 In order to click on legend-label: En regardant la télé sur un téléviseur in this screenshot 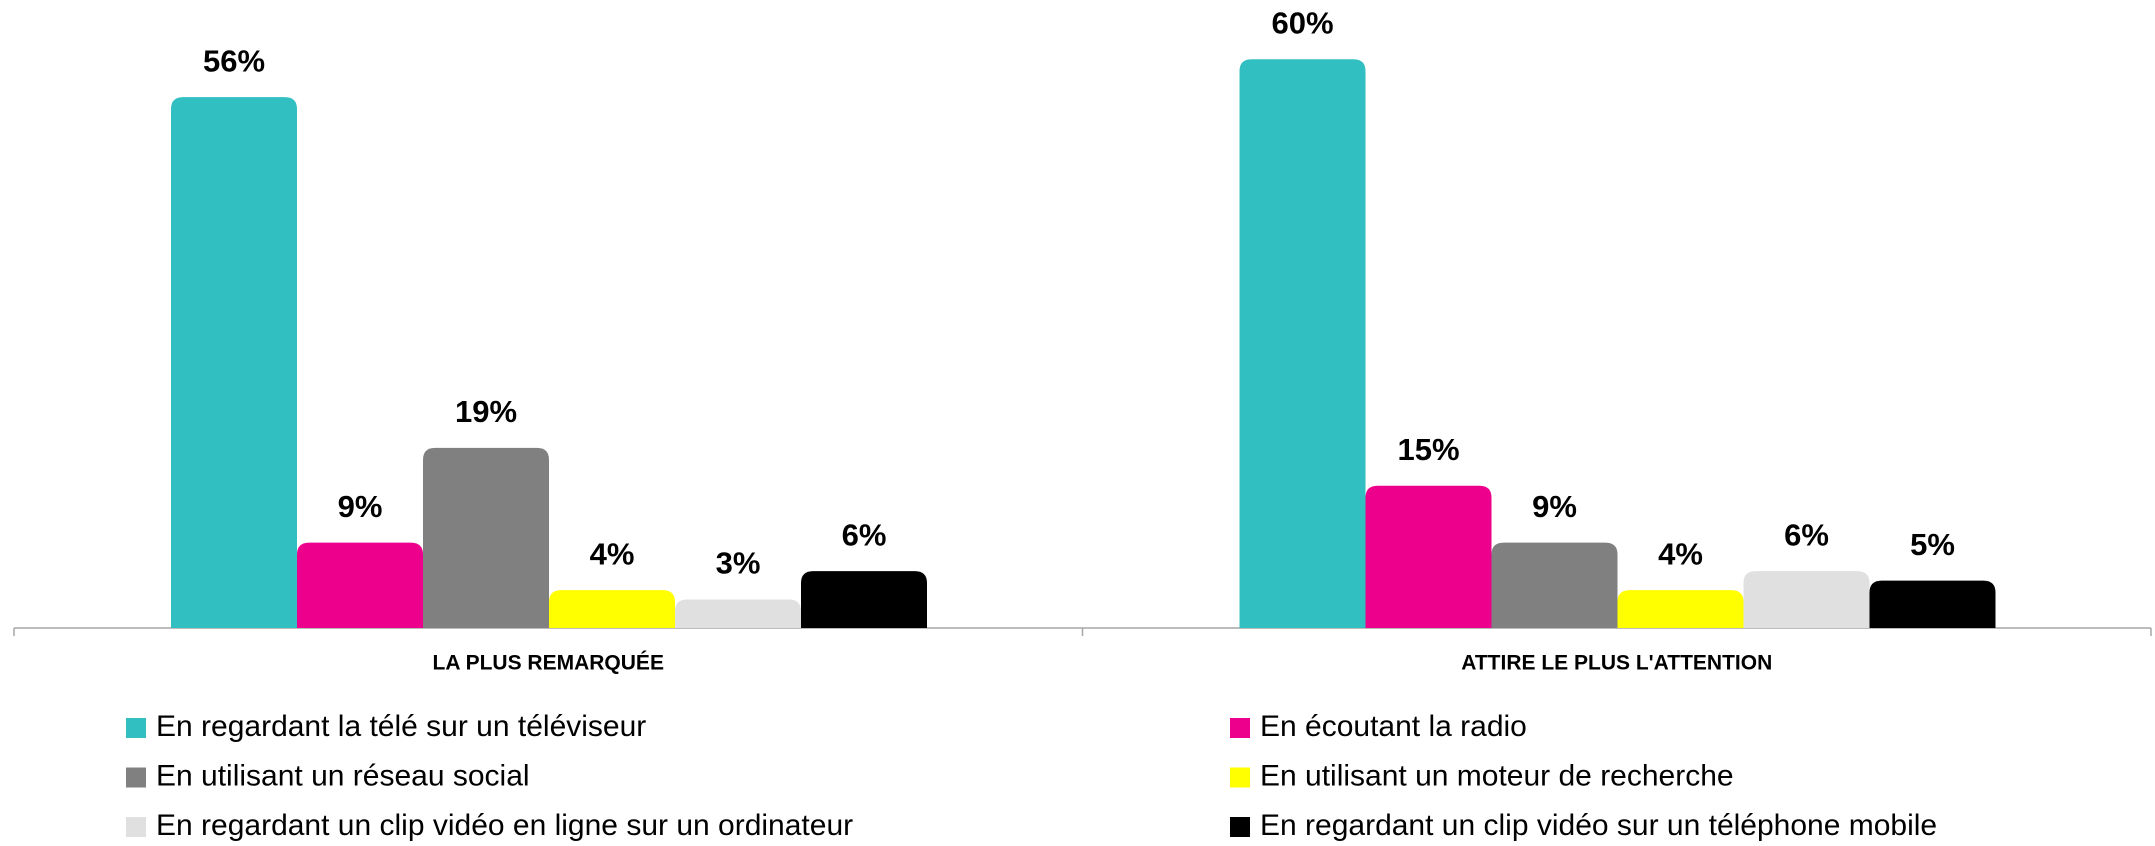, I will do `click(401, 726)`.